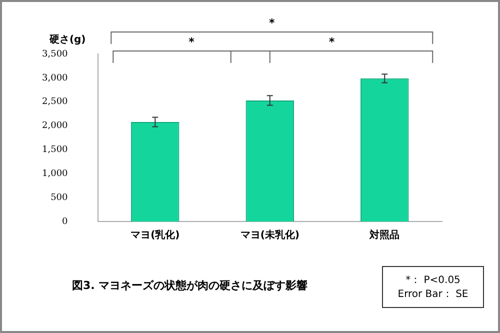 The width and height of the screenshot is (500, 333). What do you see at coordinates (433, 294) in the screenshot?
I see `text: Error Bar： SE` at bounding box center [433, 294].